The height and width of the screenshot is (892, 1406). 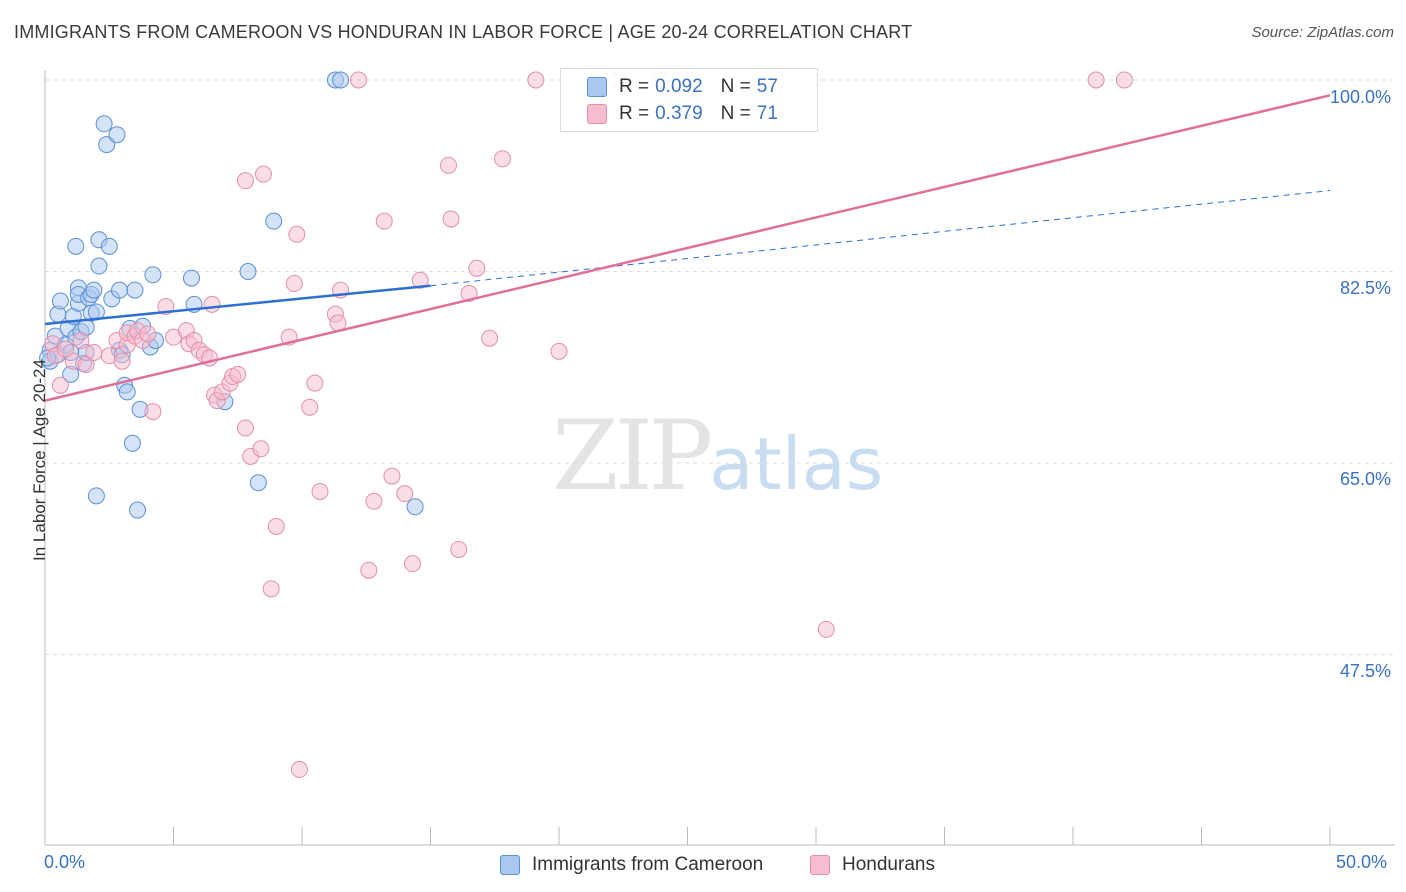 What do you see at coordinates (767, 86) in the screenshot?
I see `legend-n-value: 57` at bounding box center [767, 86].